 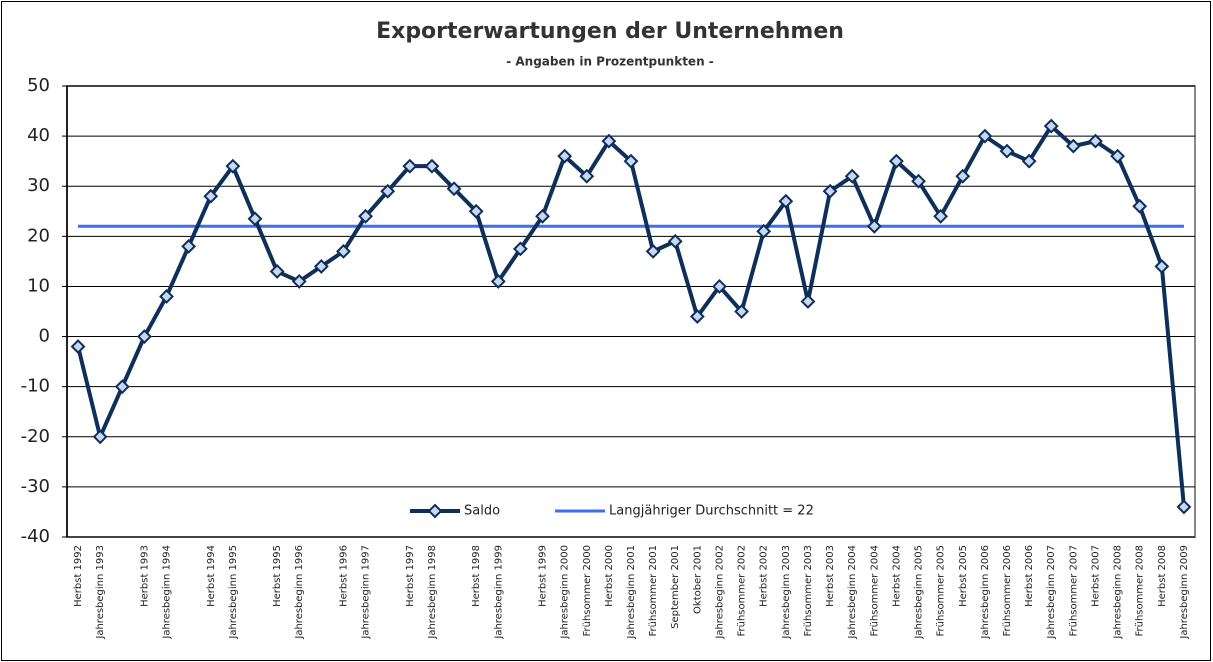 I want to click on x-tick-label: Frühsommer 2006, so click(x=1007, y=591).